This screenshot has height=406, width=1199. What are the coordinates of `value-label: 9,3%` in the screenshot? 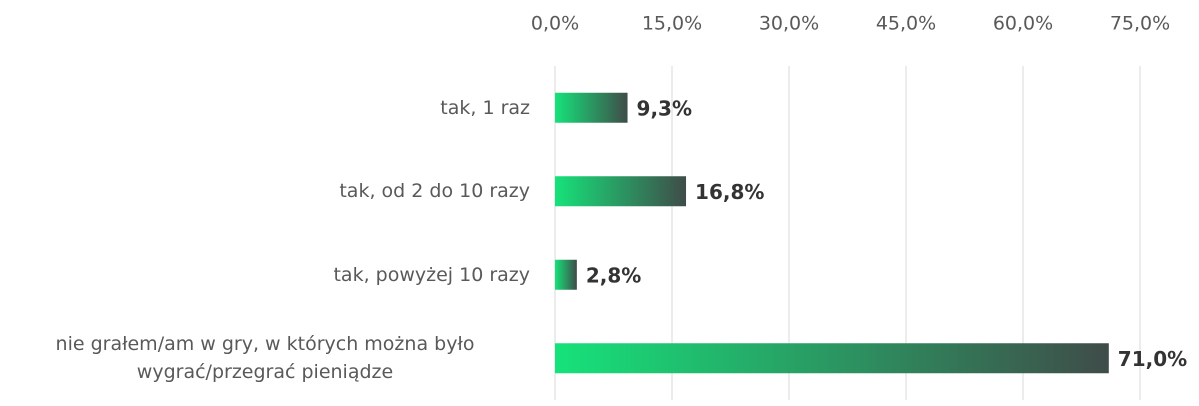 It's located at (664, 108).